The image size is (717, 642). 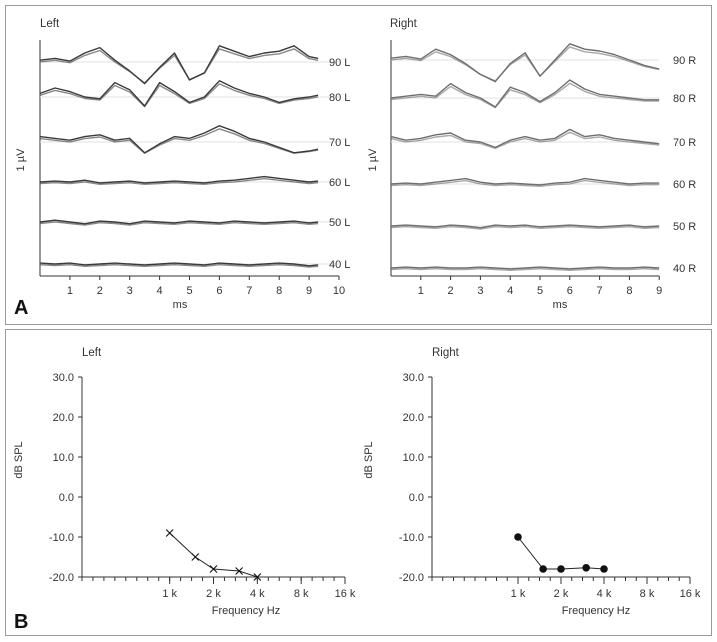 What do you see at coordinates (339, 223) in the screenshot?
I see `trace-label: 50 L` at bounding box center [339, 223].